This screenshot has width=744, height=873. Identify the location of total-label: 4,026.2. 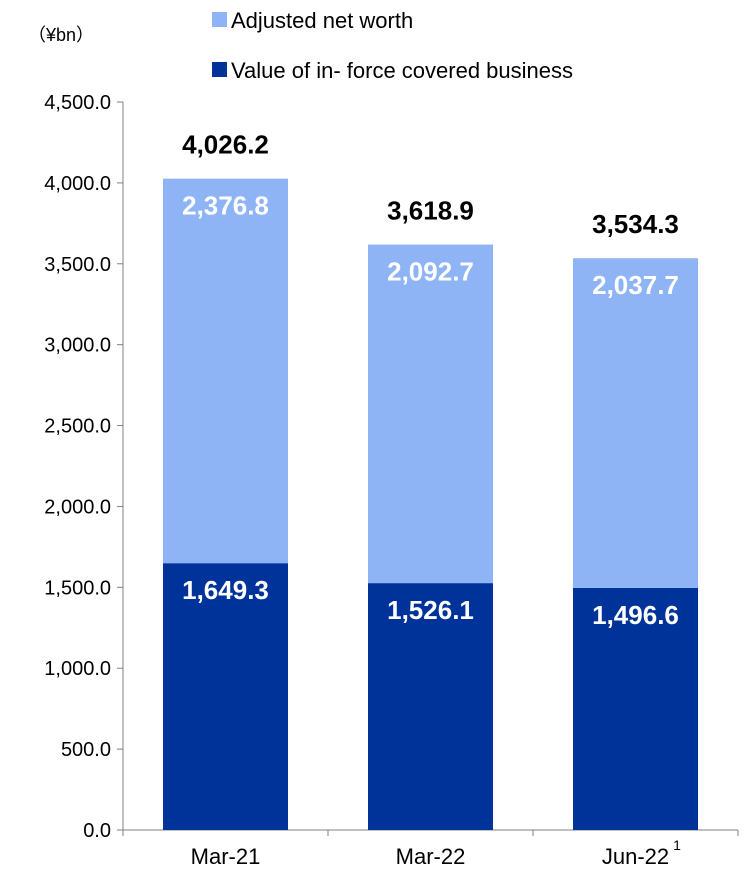
(225, 145).